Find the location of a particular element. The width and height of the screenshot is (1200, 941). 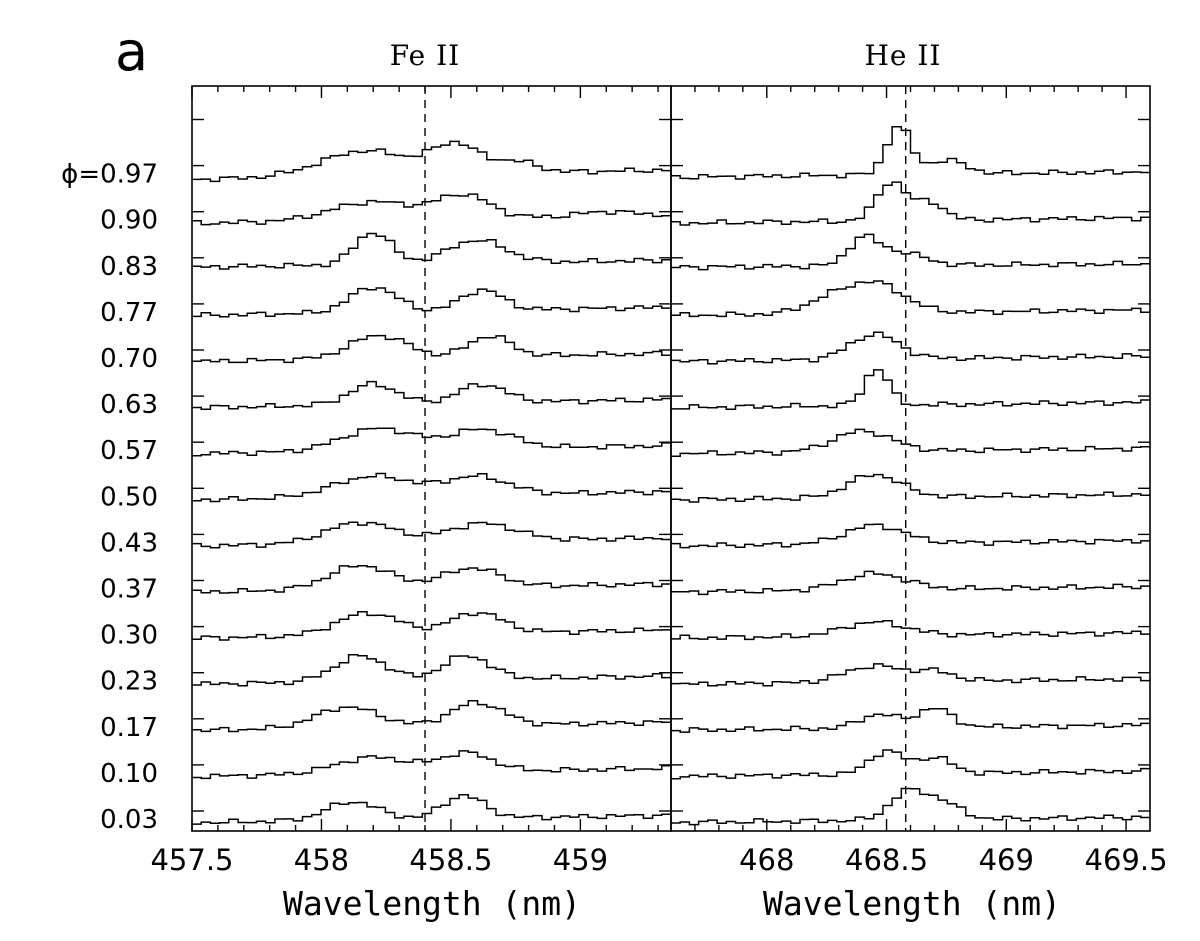

phase-label: 0.70 is located at coordinates (129, 359).